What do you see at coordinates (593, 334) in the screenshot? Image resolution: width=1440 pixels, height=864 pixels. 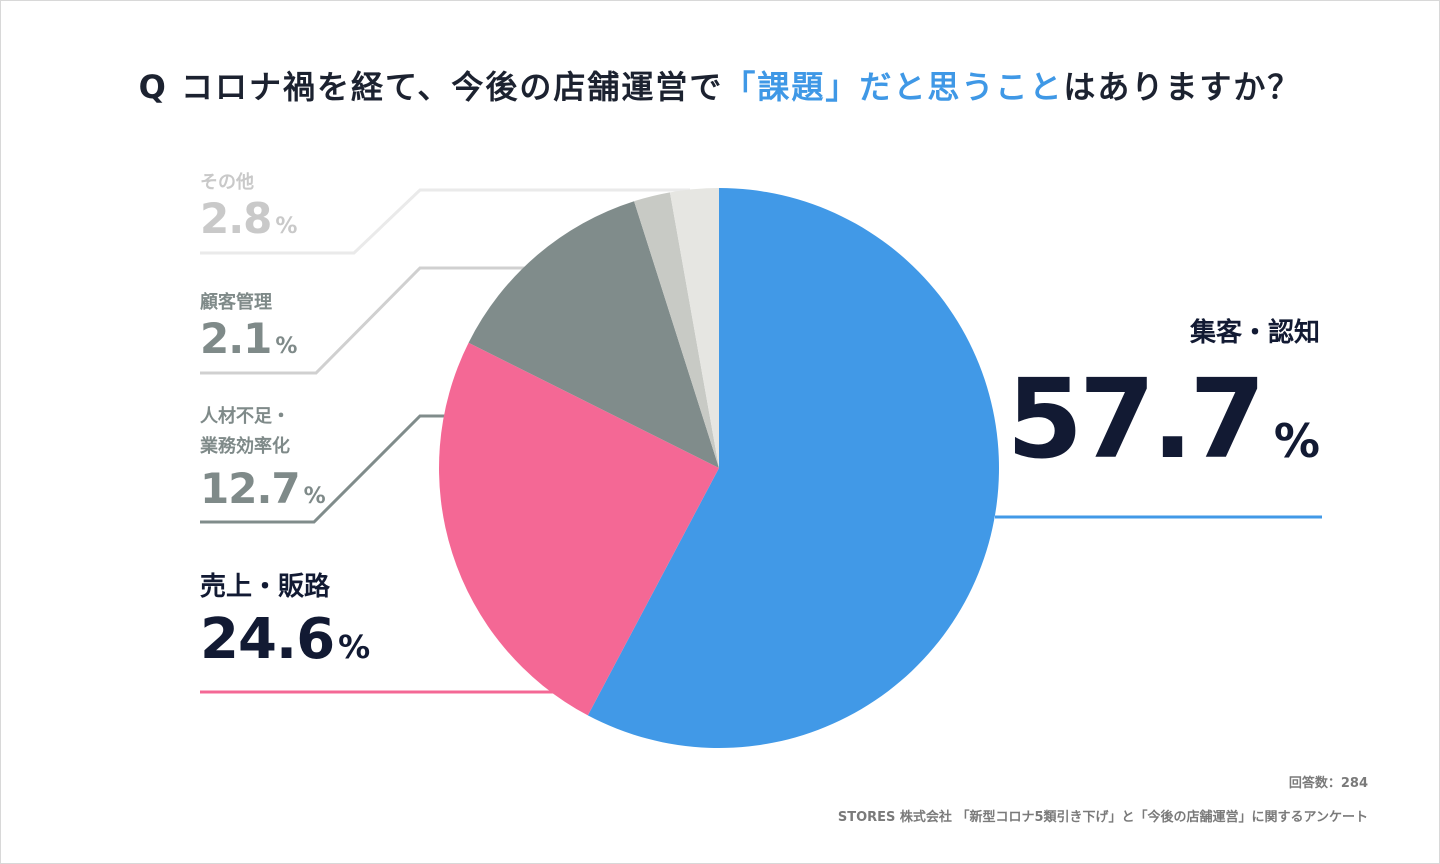 I see `pie-slice-hr` at bounding box center [593, 334].